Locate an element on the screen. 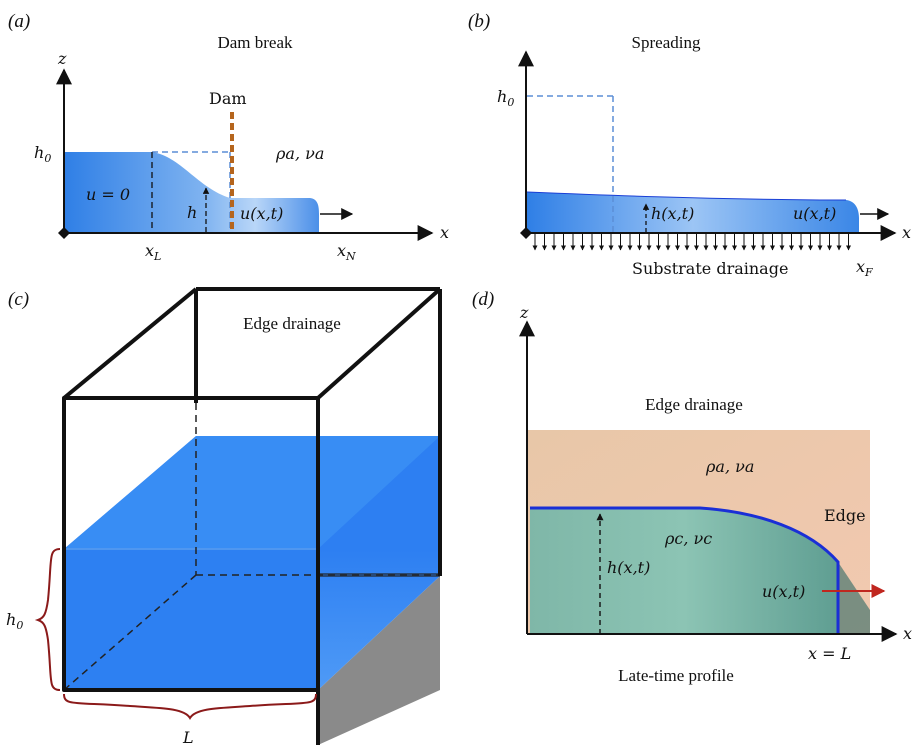  substrate-drainage-label: Substrate drainage is located at coordinates (710, 268).